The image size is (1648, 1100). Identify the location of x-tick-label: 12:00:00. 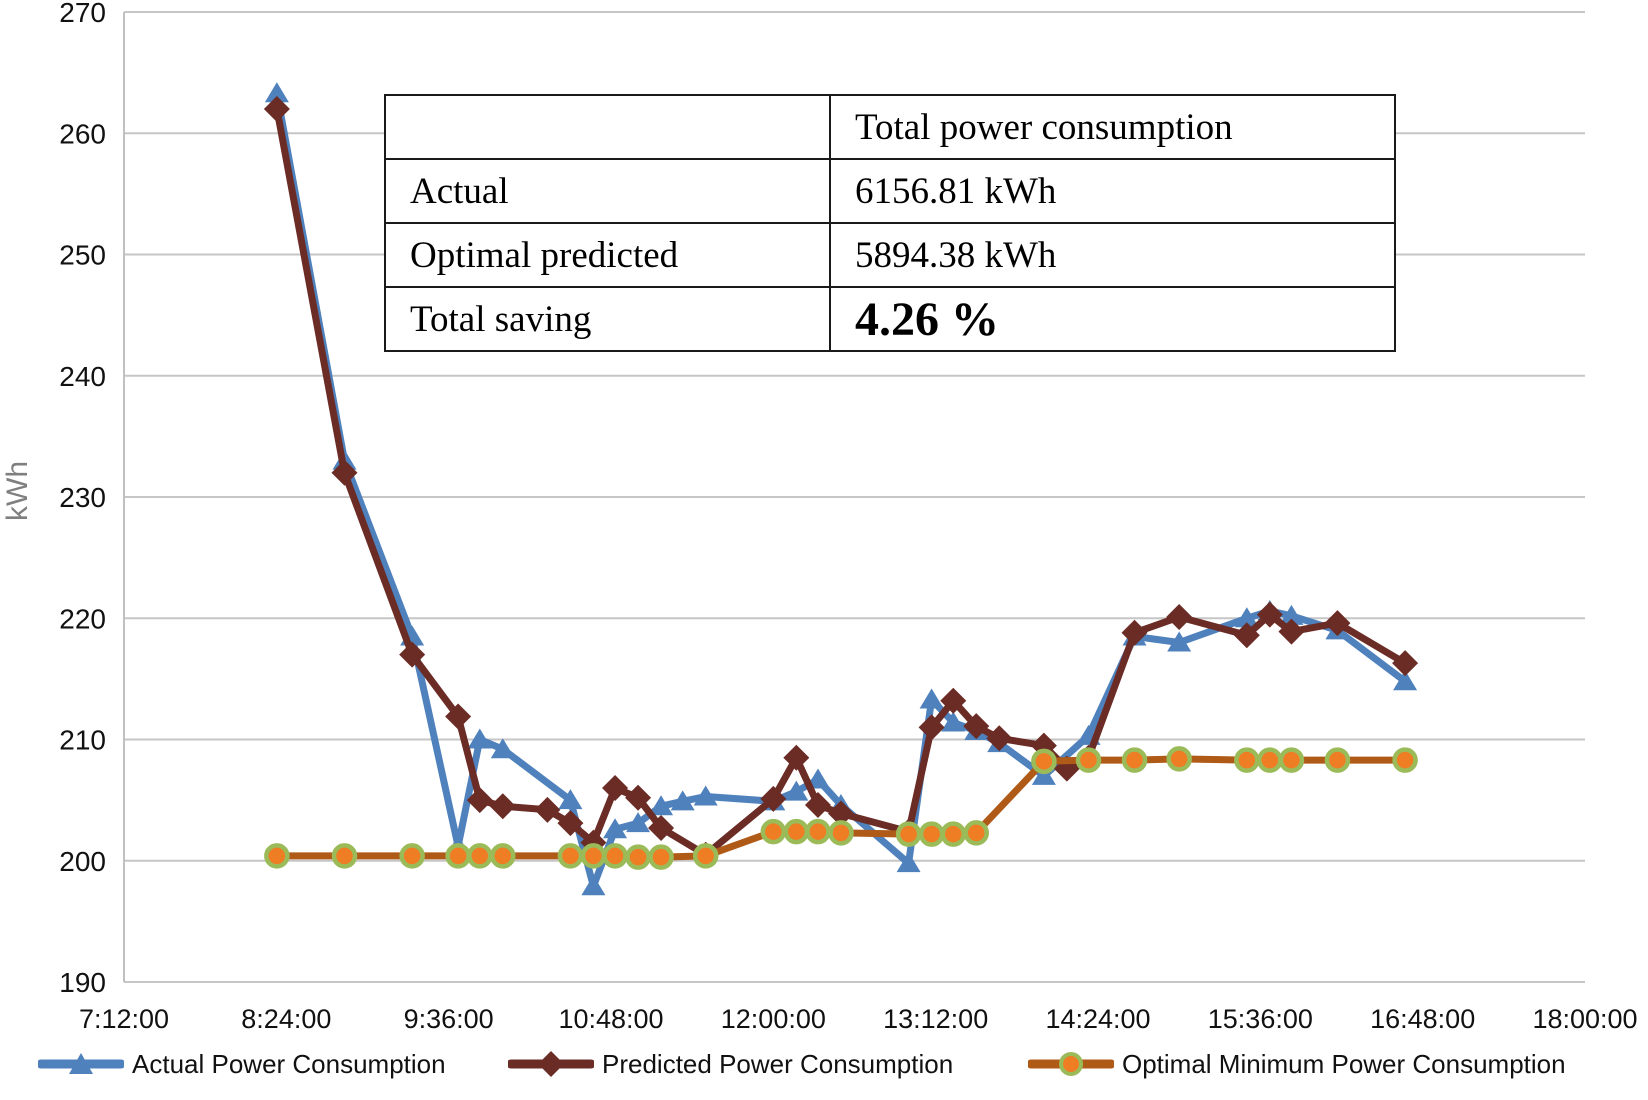
(773, 1019).